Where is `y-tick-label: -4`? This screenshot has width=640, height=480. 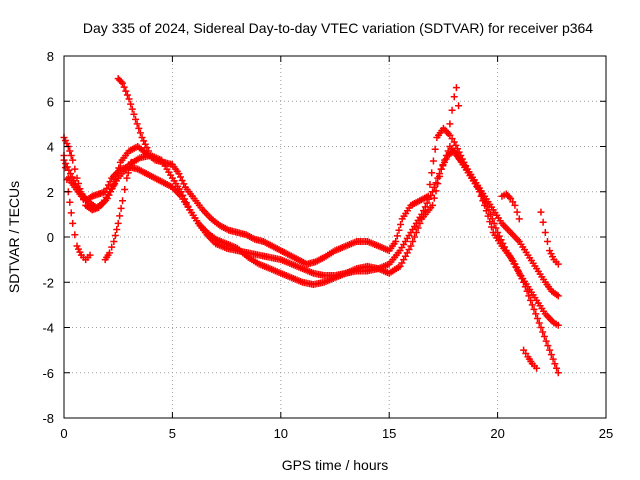 y-tick-label: -4 is located at coordinates (48, 328).